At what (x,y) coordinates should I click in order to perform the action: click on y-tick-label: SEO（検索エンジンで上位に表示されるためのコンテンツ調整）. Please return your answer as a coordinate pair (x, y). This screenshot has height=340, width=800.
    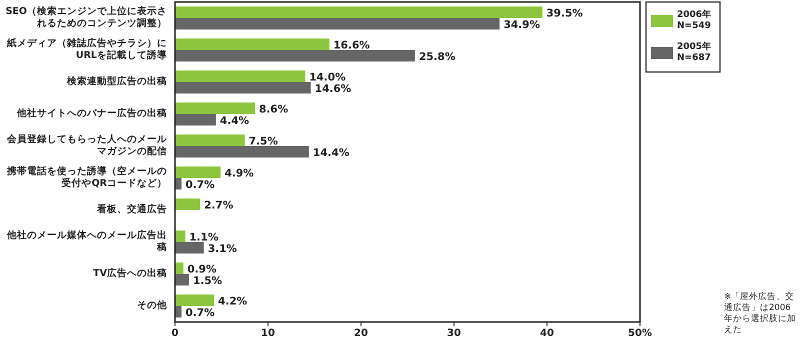
    Looking at the image, I should click on (86, 17).